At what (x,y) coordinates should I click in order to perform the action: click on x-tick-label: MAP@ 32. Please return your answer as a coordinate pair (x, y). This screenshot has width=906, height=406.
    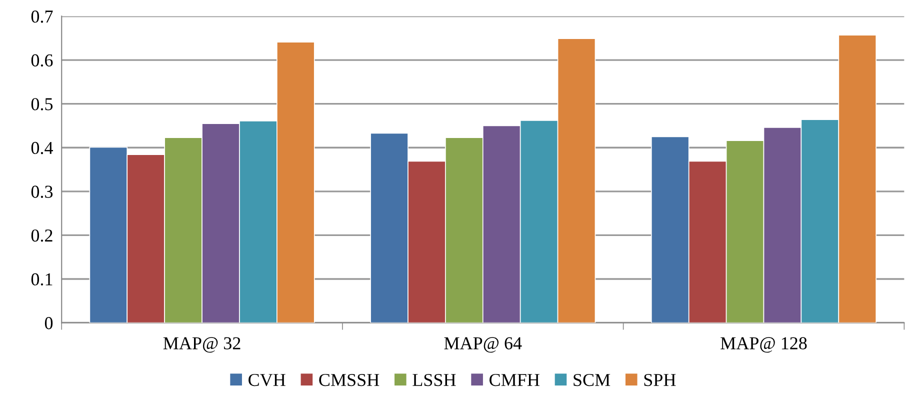
    Looking at the image, I should click on (201, 345).